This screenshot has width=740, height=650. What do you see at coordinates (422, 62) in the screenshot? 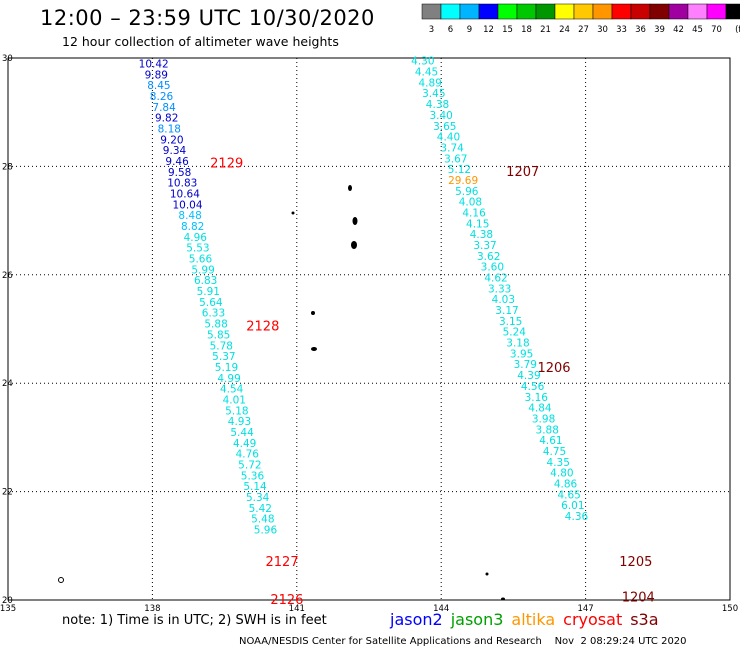
I see `swh-value: 4.30` at bounding box center [422, 62].